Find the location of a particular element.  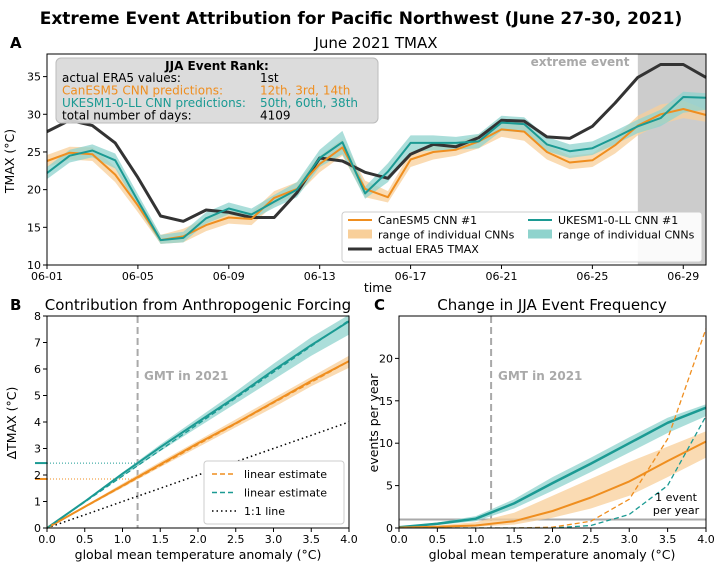

x-tick-label: 06-17 is located at coordinates (411, 276).